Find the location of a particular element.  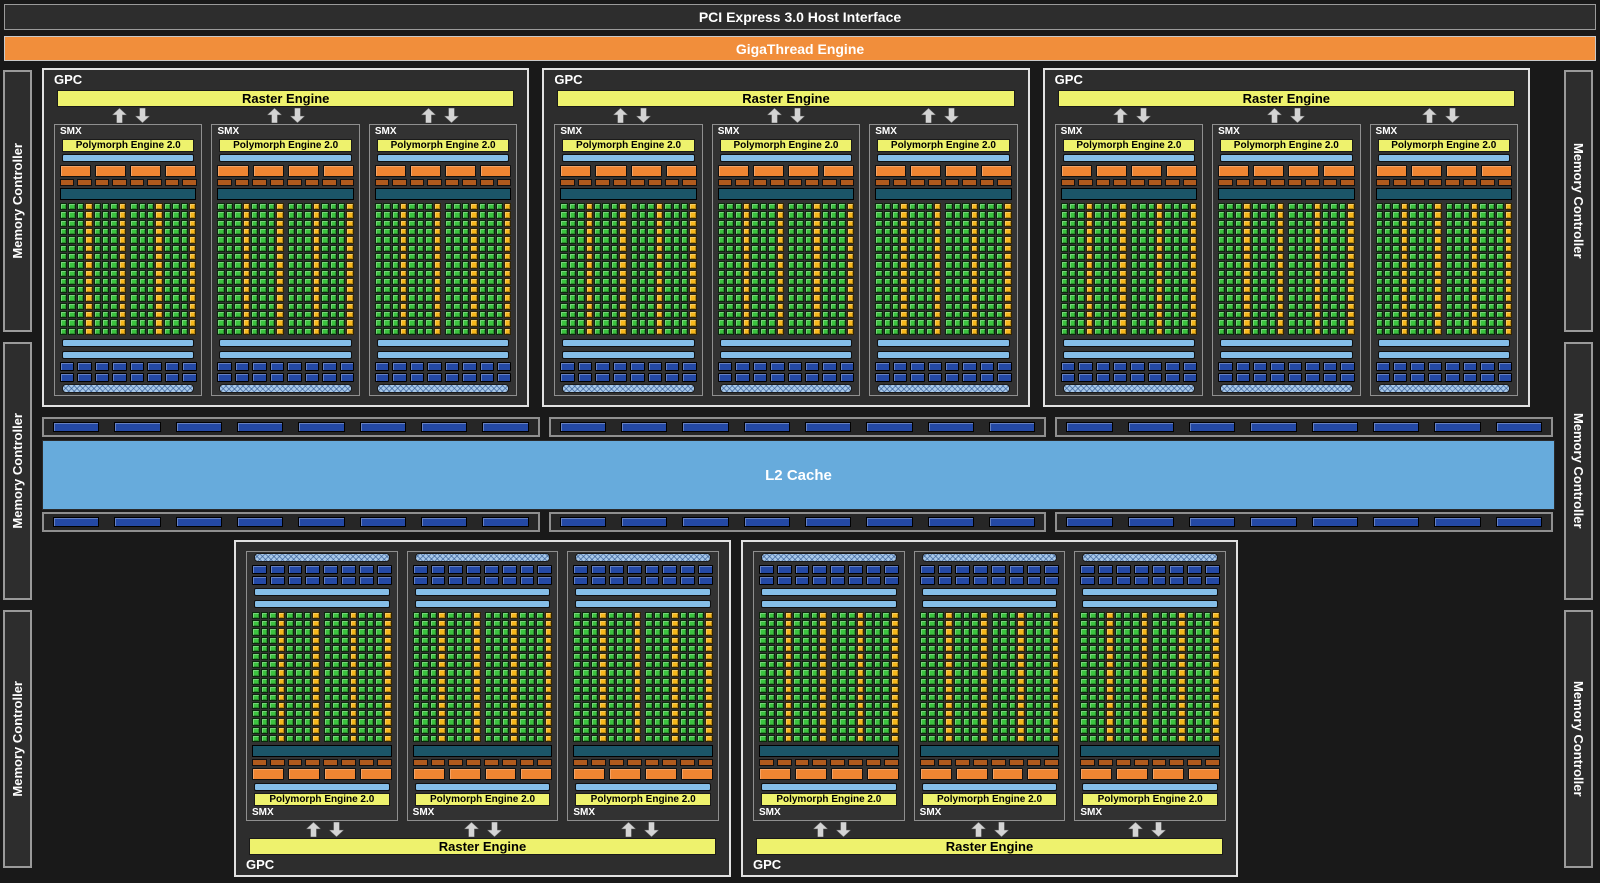

gigathread-engine-bar: GigaThread Engine is located at coordinates (800, 48).